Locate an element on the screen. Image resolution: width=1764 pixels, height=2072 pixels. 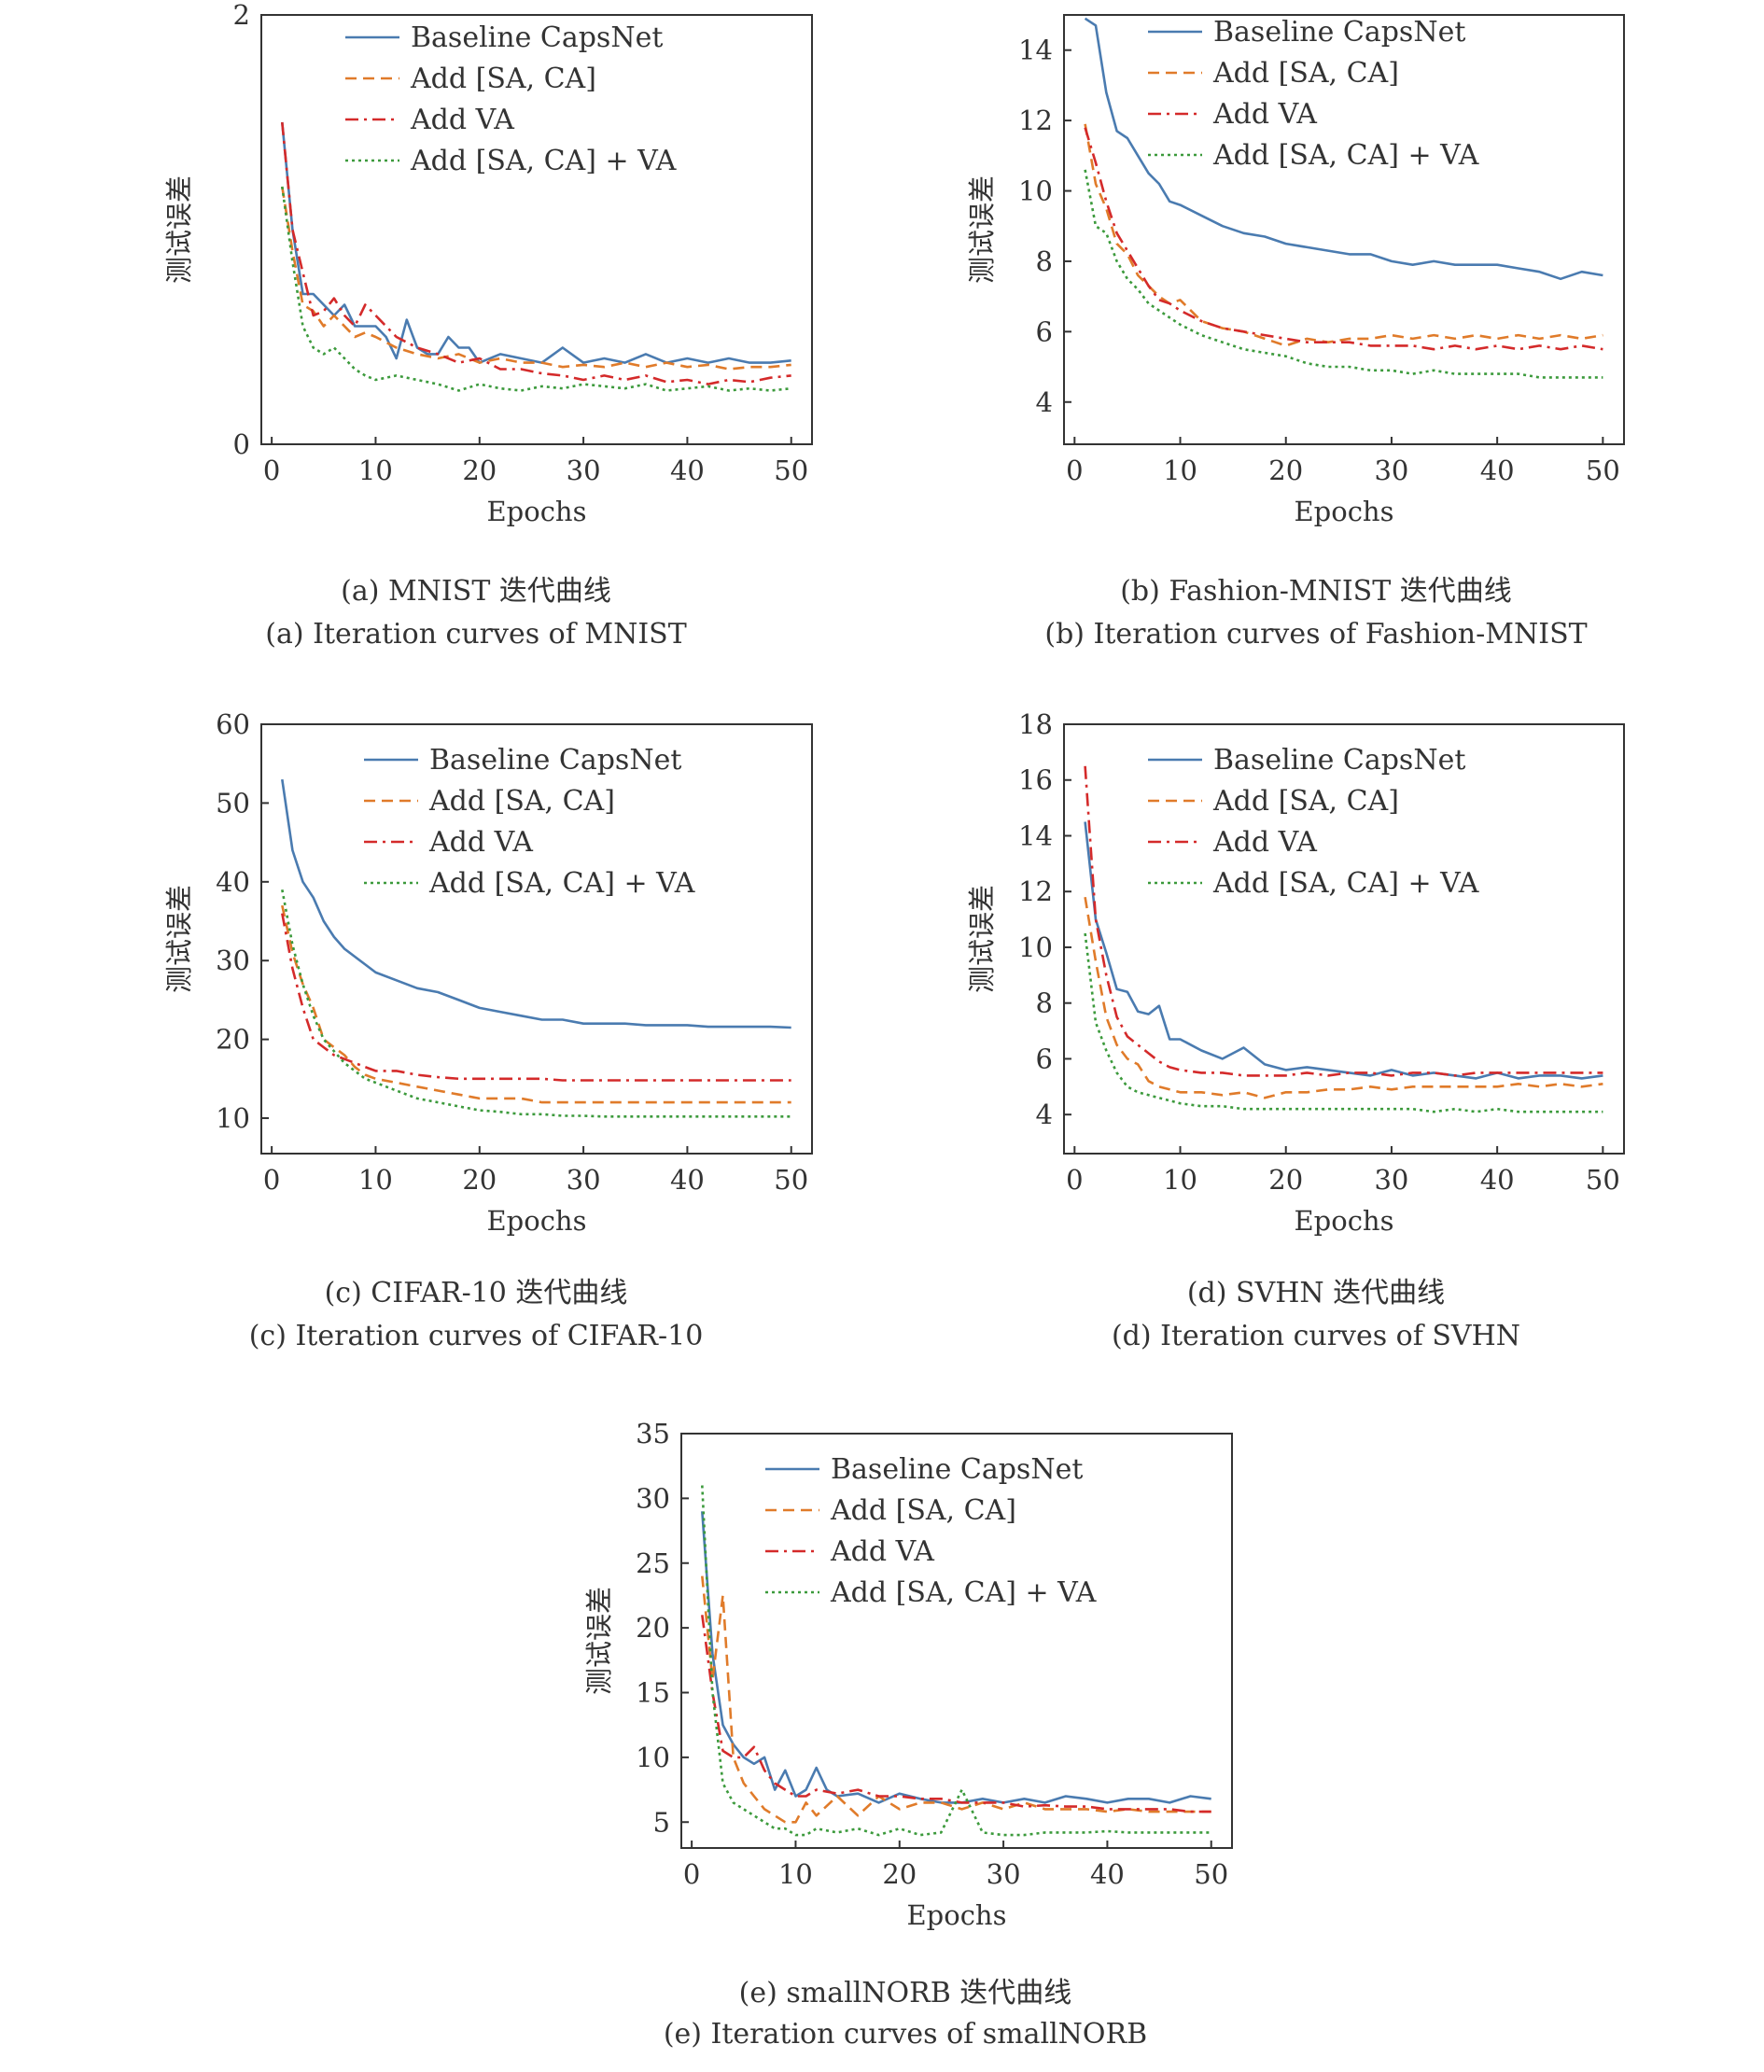
caption-cn-a: (a) MNIST 迭代曲线 is located at coordinates (476, 591).